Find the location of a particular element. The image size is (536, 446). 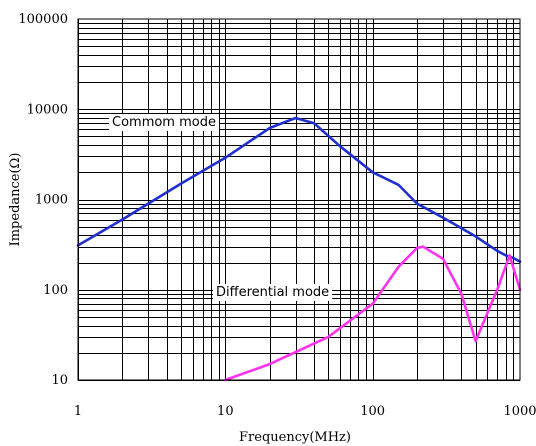

x-tick-label: 100 is located at coordinates (372, 411).